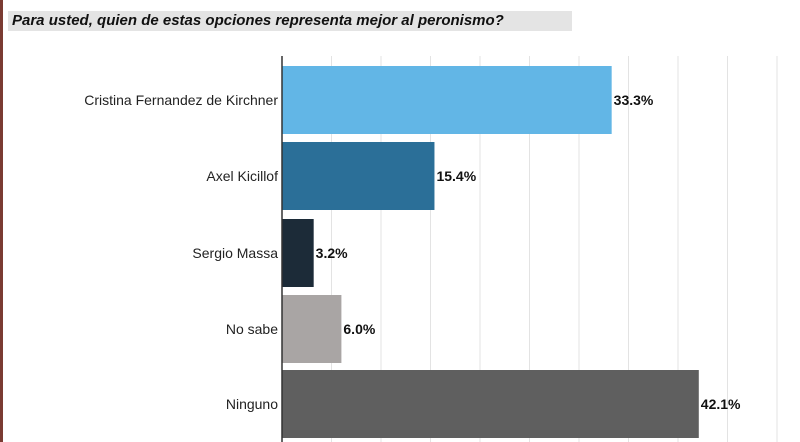 This screenshot has height=442, width=800. Describe the element at coordinates (332, 253) in the screenshot. I see `value-label: 3.2%` at that location.